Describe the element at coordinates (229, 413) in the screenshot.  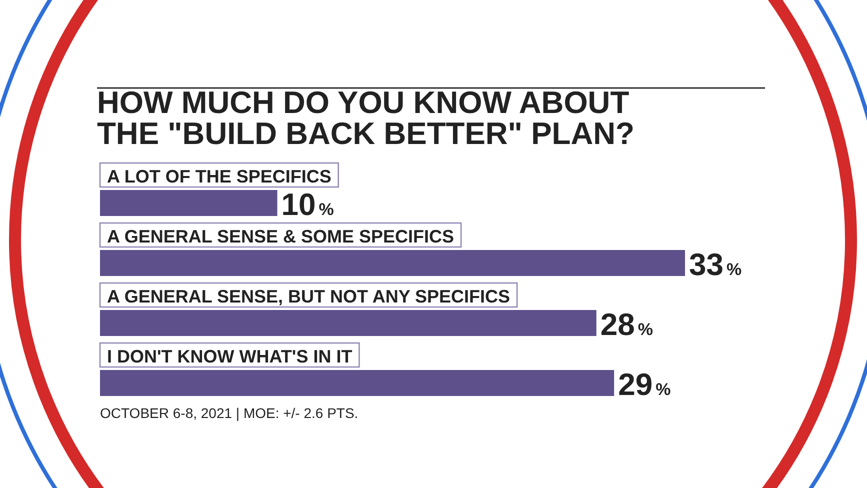
I see `text: OCTOBER 6-8, 2021 | MOE: +/- 2.6 PTS.` at that location.